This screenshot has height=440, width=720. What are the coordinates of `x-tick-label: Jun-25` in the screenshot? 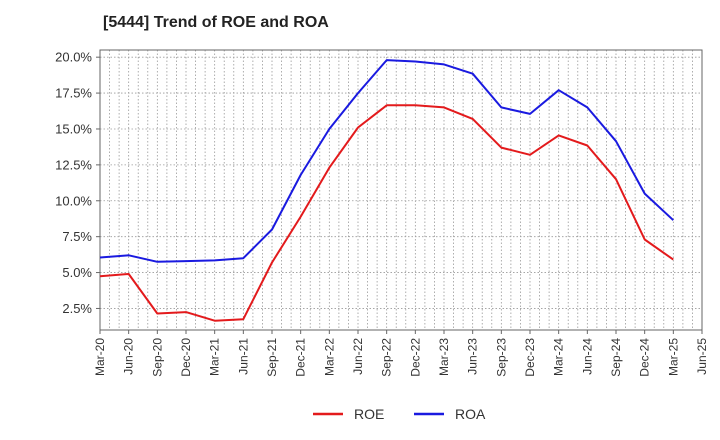 It's located at (702, 356).